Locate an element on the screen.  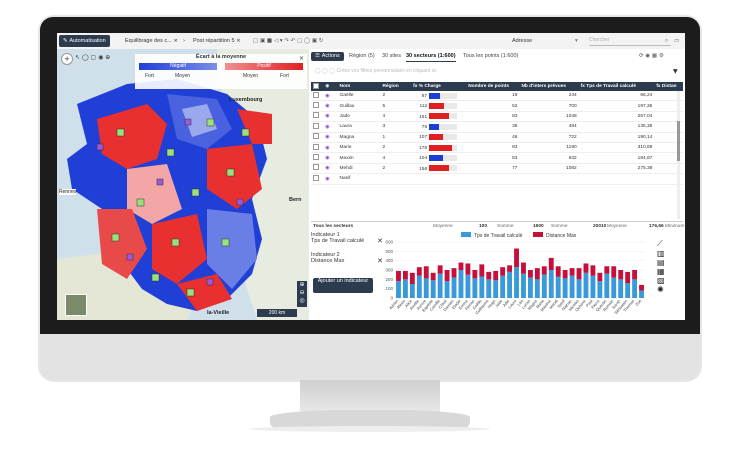
automation-button: ✎ Automatisation is located at coordinates (84, 41).